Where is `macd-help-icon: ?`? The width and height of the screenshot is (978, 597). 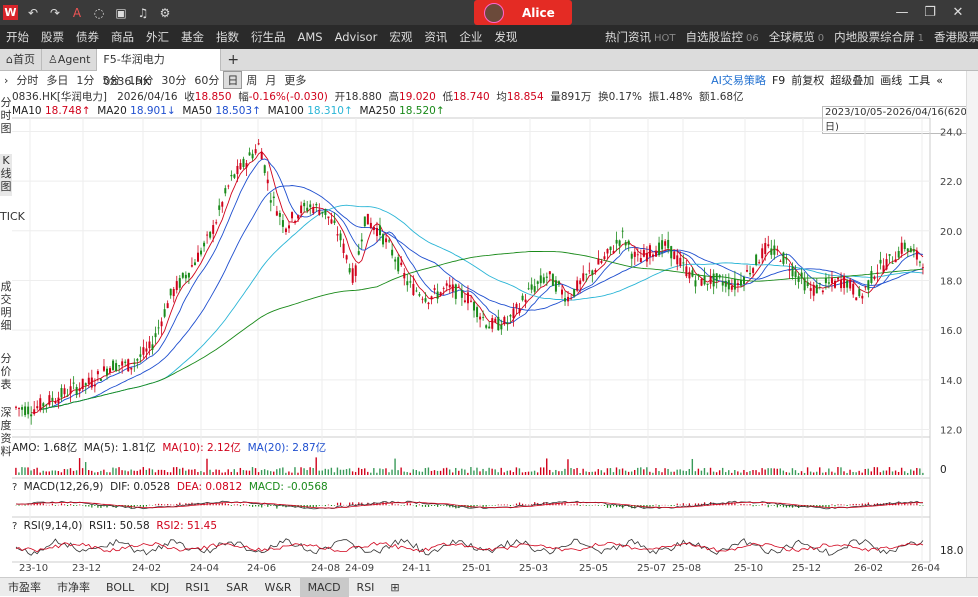
macd-help-icon: ? is located at coordinates (14, 487).